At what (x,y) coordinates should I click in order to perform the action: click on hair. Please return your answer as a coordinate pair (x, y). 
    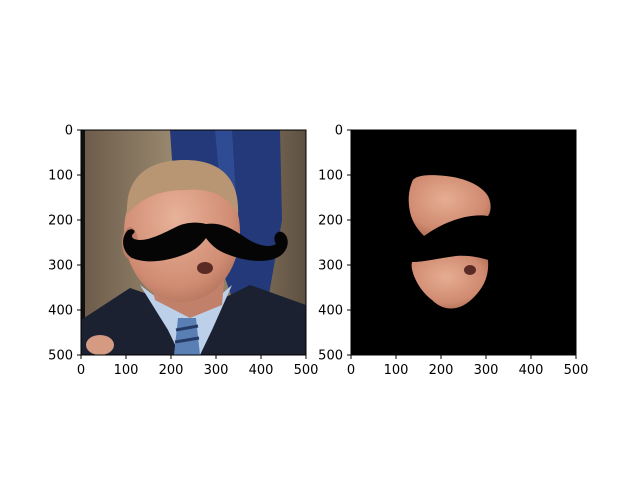
    Looking at the image, I should click on (182, 187).